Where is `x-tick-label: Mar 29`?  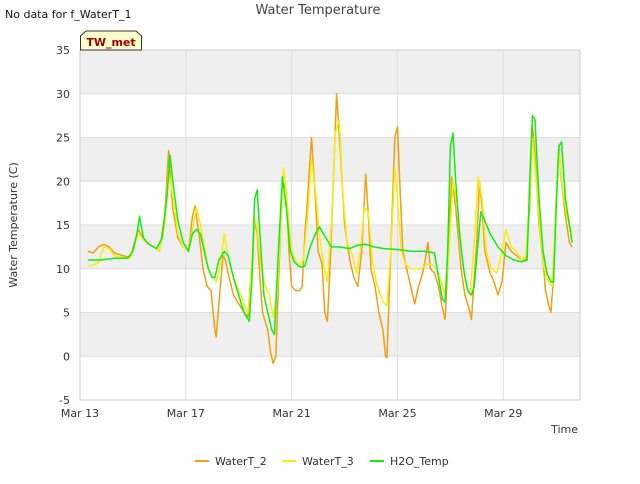 x-tick-label: Mar 29 is located at coordinates (503, 413).